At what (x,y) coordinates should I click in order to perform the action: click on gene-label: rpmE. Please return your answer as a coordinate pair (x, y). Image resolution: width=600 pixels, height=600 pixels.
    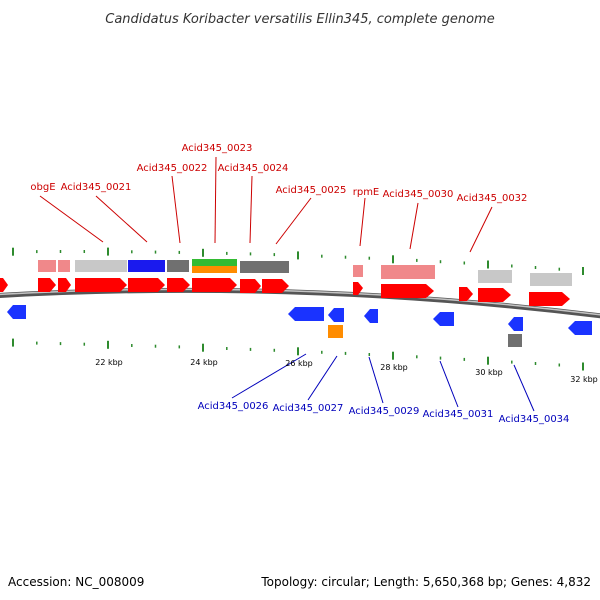
    Looking at the image, I should click on (366, 192).